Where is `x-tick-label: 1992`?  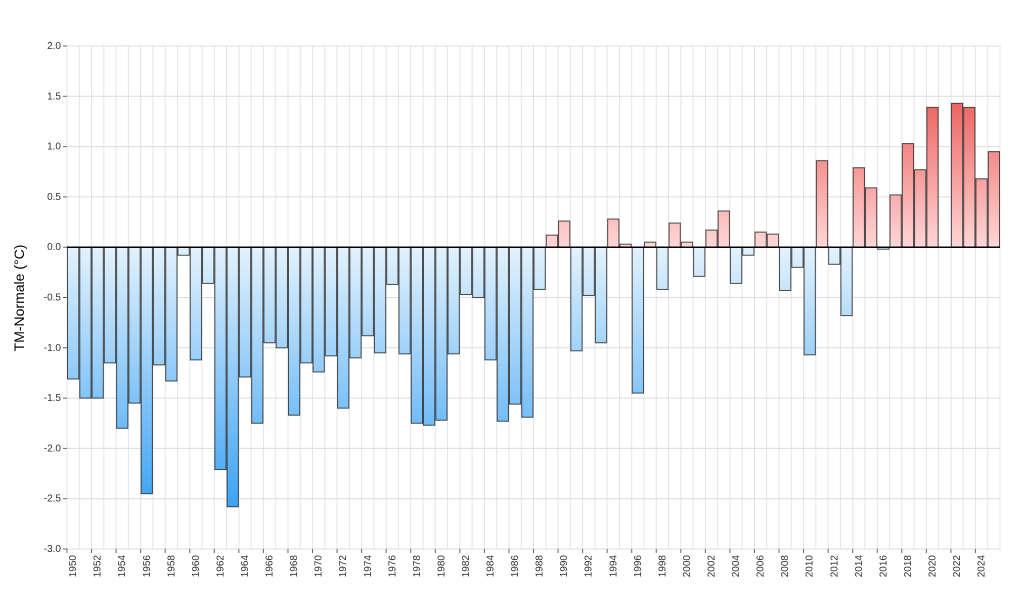
x-tick-label: 1992 is located at coordinates (589, 566).